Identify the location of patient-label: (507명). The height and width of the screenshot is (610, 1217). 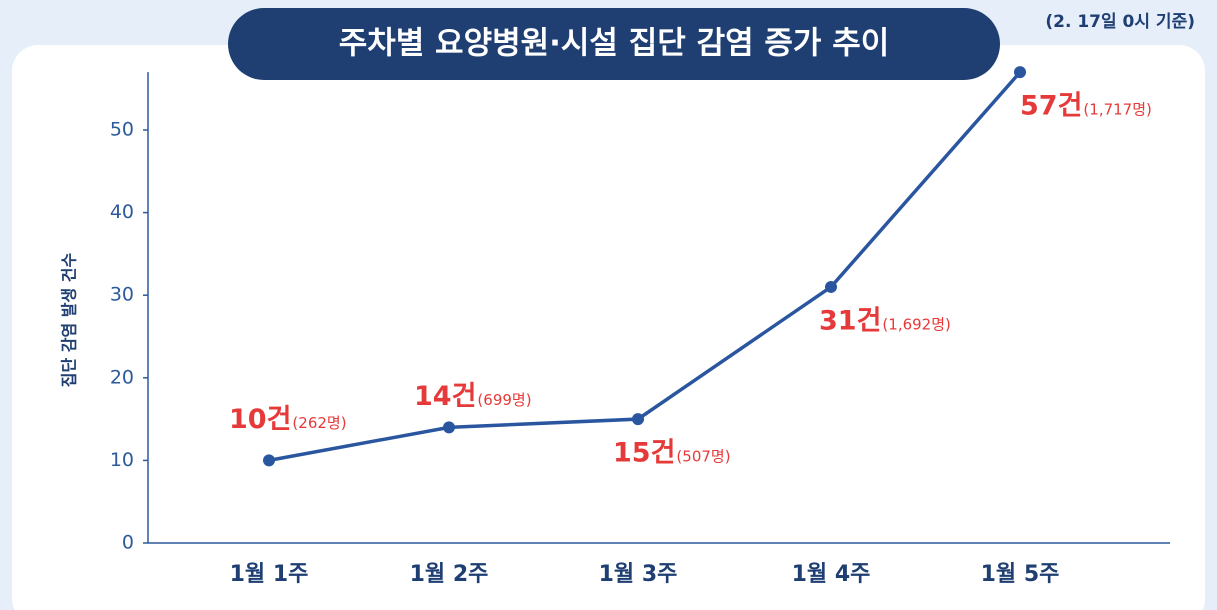
(703, 457).